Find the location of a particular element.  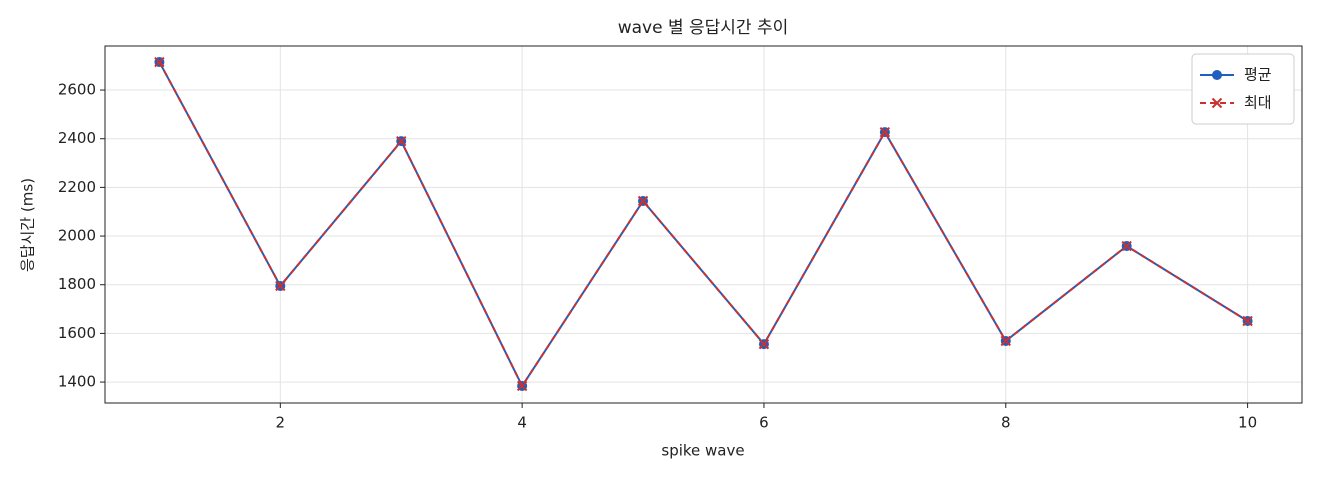

x-tick-label: 8 is located at coordinates (1006, 423).